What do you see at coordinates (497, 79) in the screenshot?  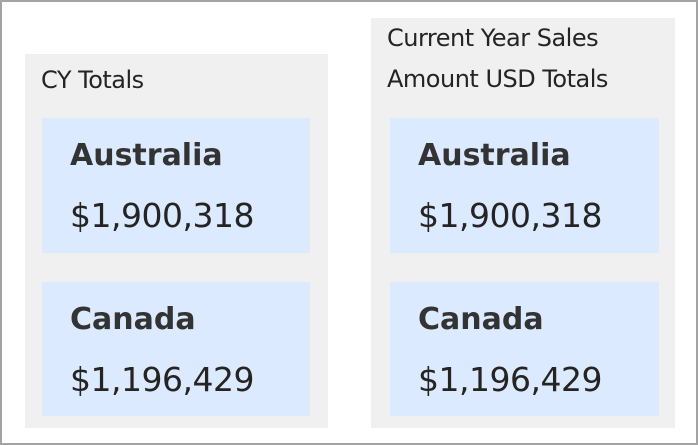 I see `panel-title-line-2: Amount USD Totals` at bounding box center [497, 79].